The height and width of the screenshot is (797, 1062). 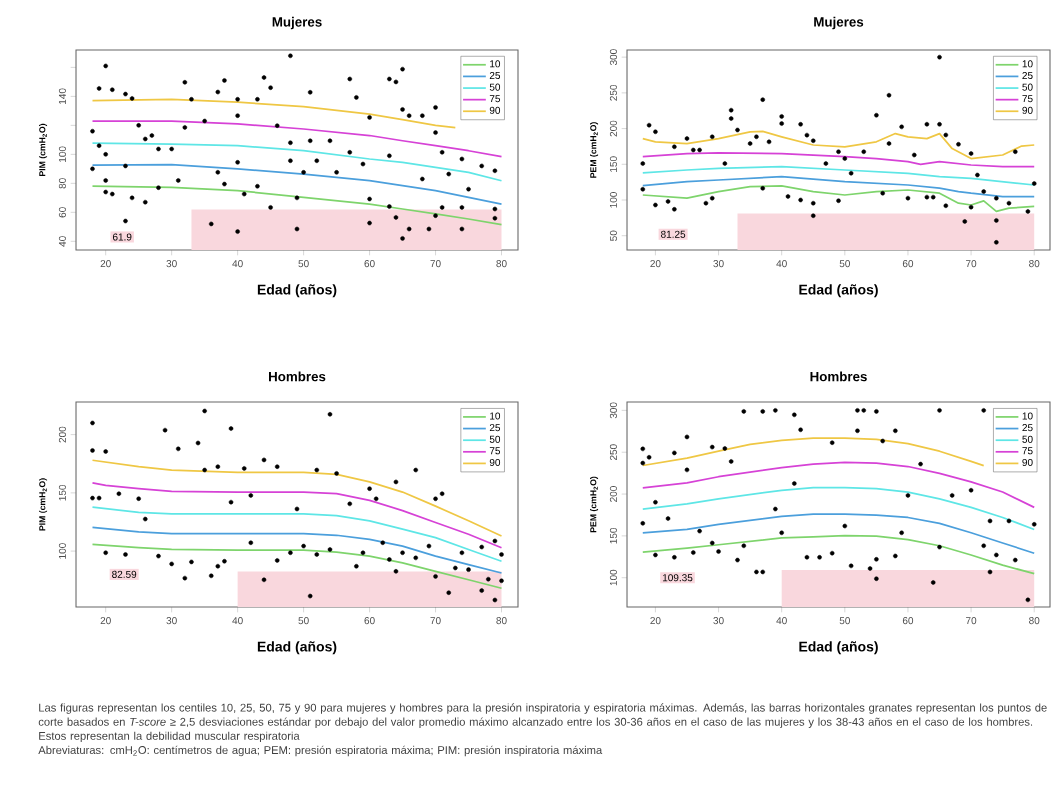 I want to click on annotation: 109.35, so click(x=677, y=578).